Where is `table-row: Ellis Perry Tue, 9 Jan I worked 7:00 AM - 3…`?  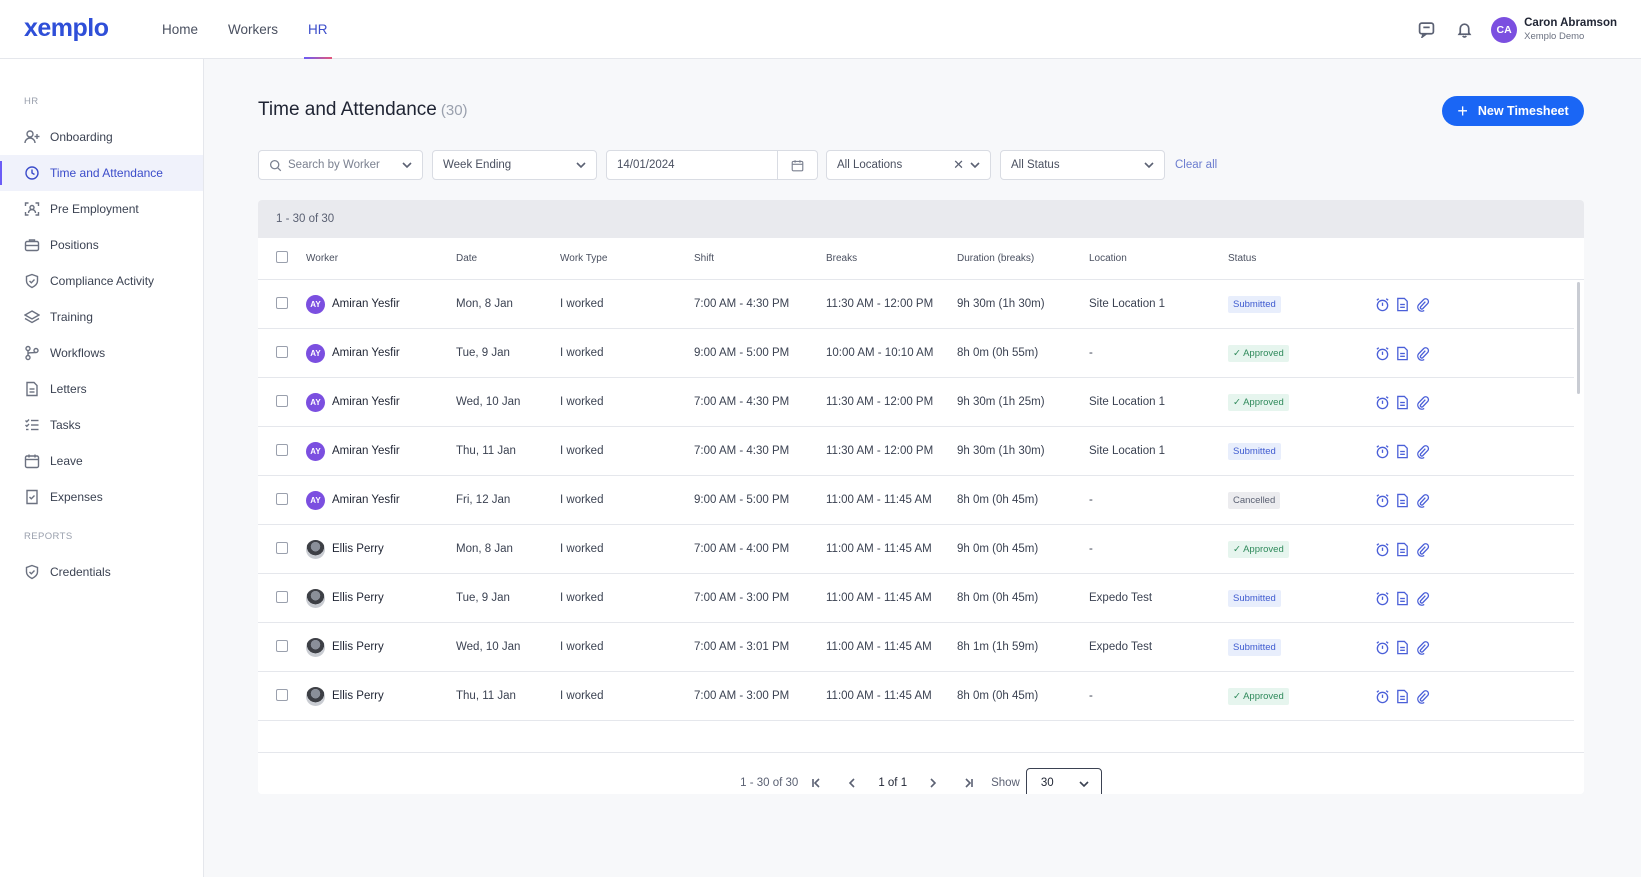 table-row: Ellis Perry Tue, 9 Jan I worked 7:00 AM - 3… is located at coordinates (916, 598).